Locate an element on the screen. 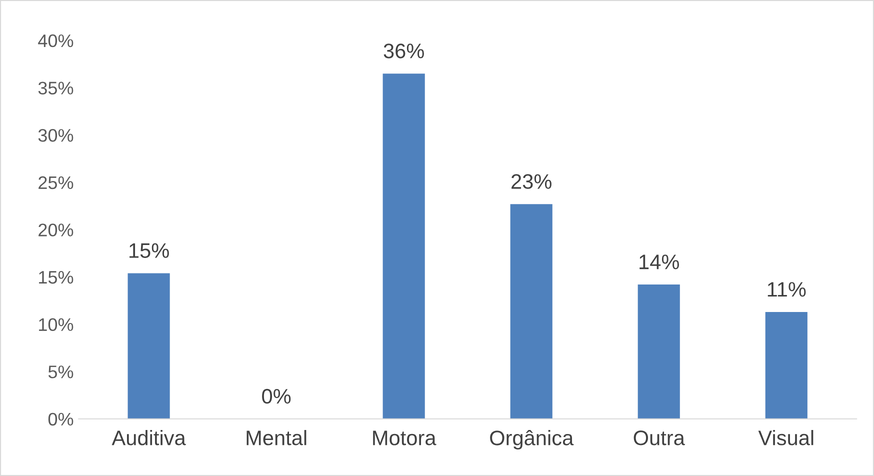 The height and width of the screenshot is (476, 874). data-label: 36% is located at coordinates (404, 51).